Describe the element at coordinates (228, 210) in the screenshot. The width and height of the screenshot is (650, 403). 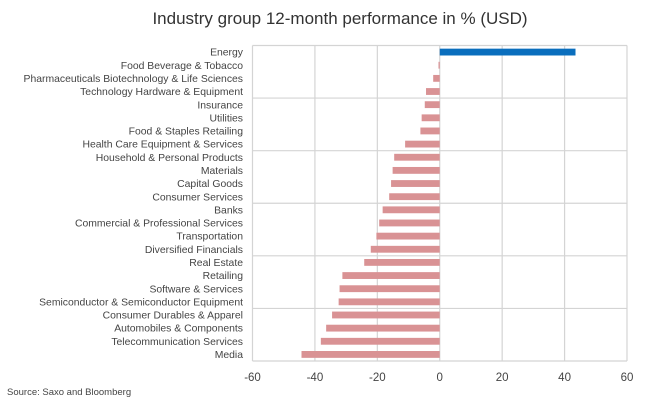
I see `category-label: Banks` at that location.